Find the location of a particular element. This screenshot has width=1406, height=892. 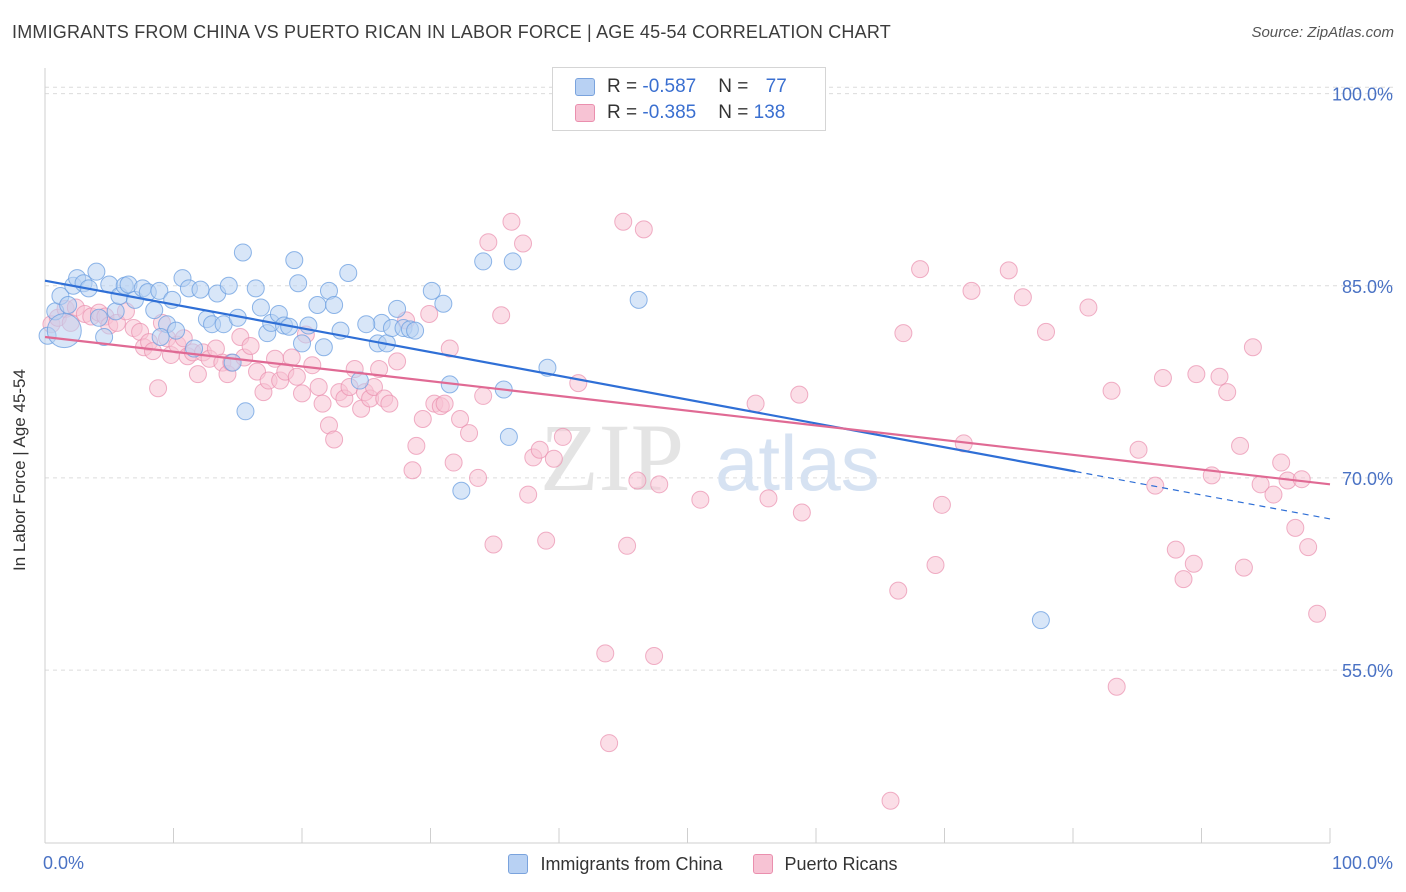

x-tick-label: 100.0% is located at coordinates (1362, 863).